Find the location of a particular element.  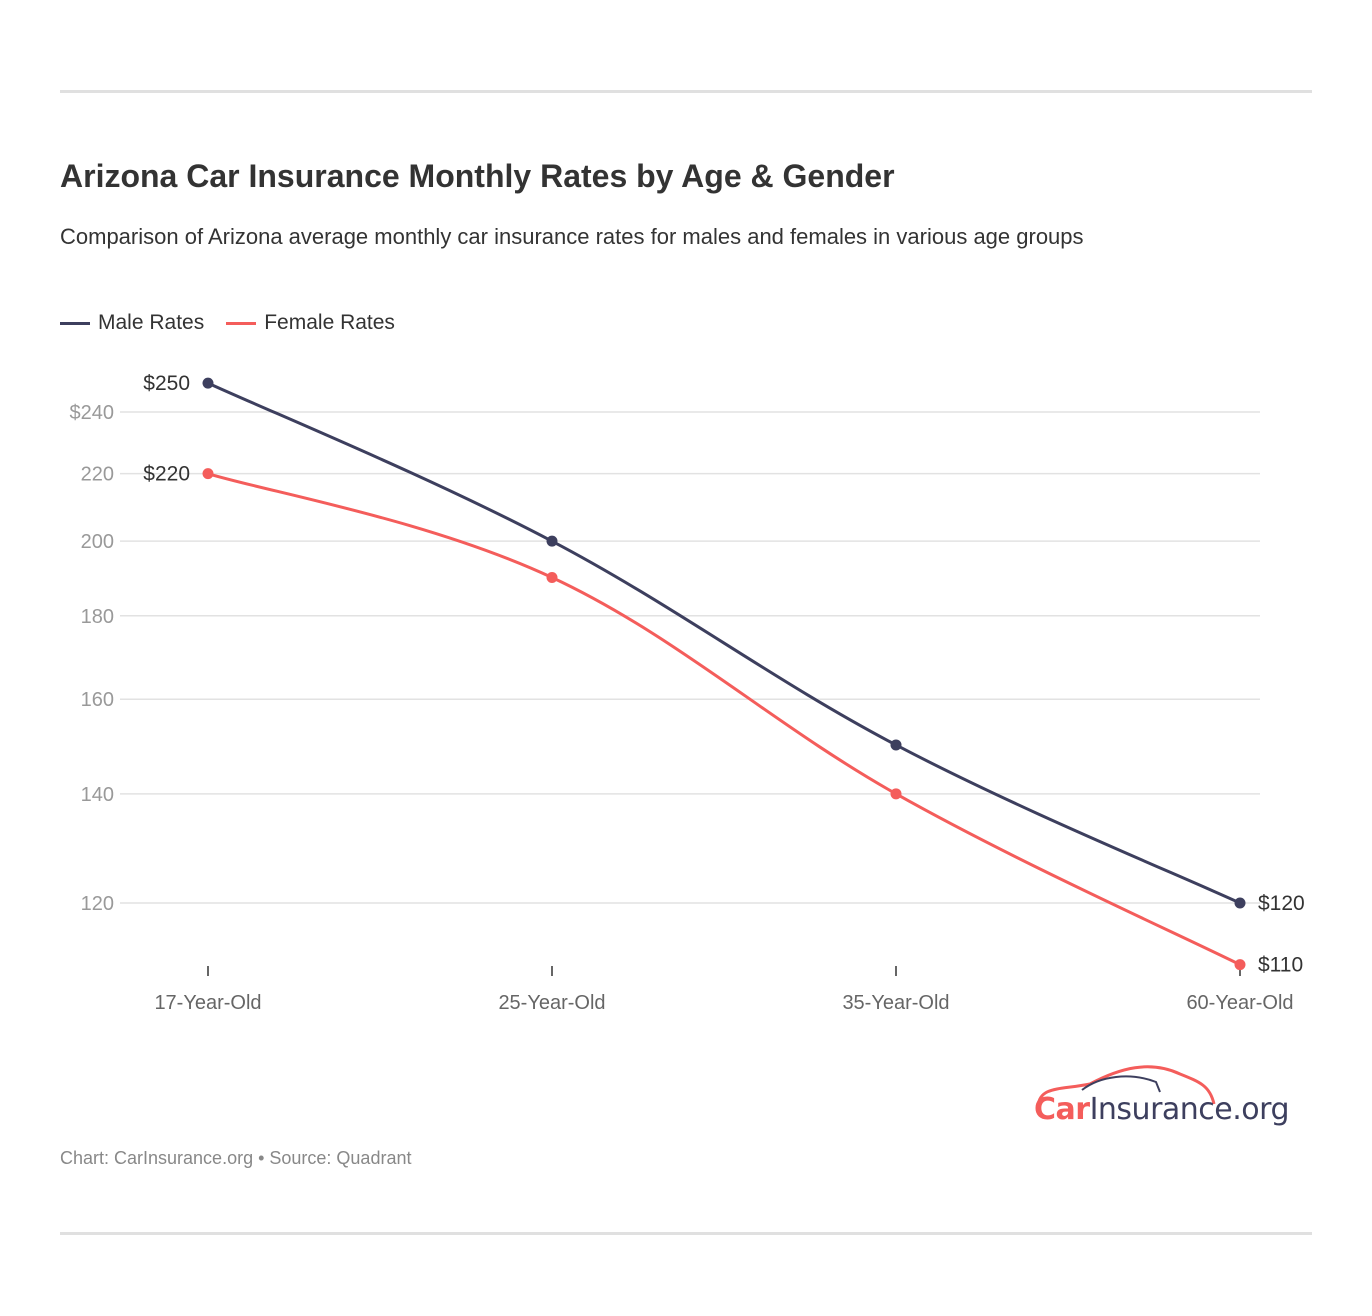

legend-item-female: Female Rates is located at coordinates (310, 323).